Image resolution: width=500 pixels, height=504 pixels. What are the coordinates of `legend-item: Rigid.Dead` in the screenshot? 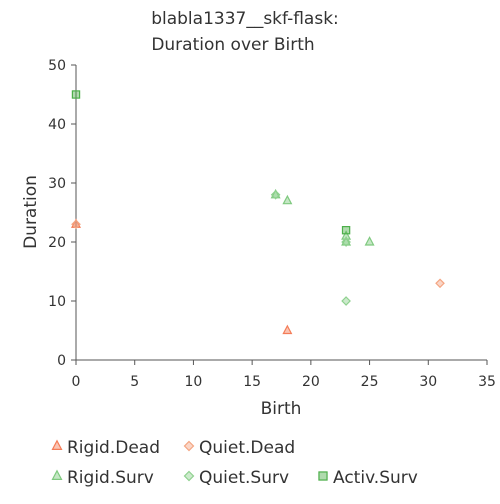 It's located at (105, 448).